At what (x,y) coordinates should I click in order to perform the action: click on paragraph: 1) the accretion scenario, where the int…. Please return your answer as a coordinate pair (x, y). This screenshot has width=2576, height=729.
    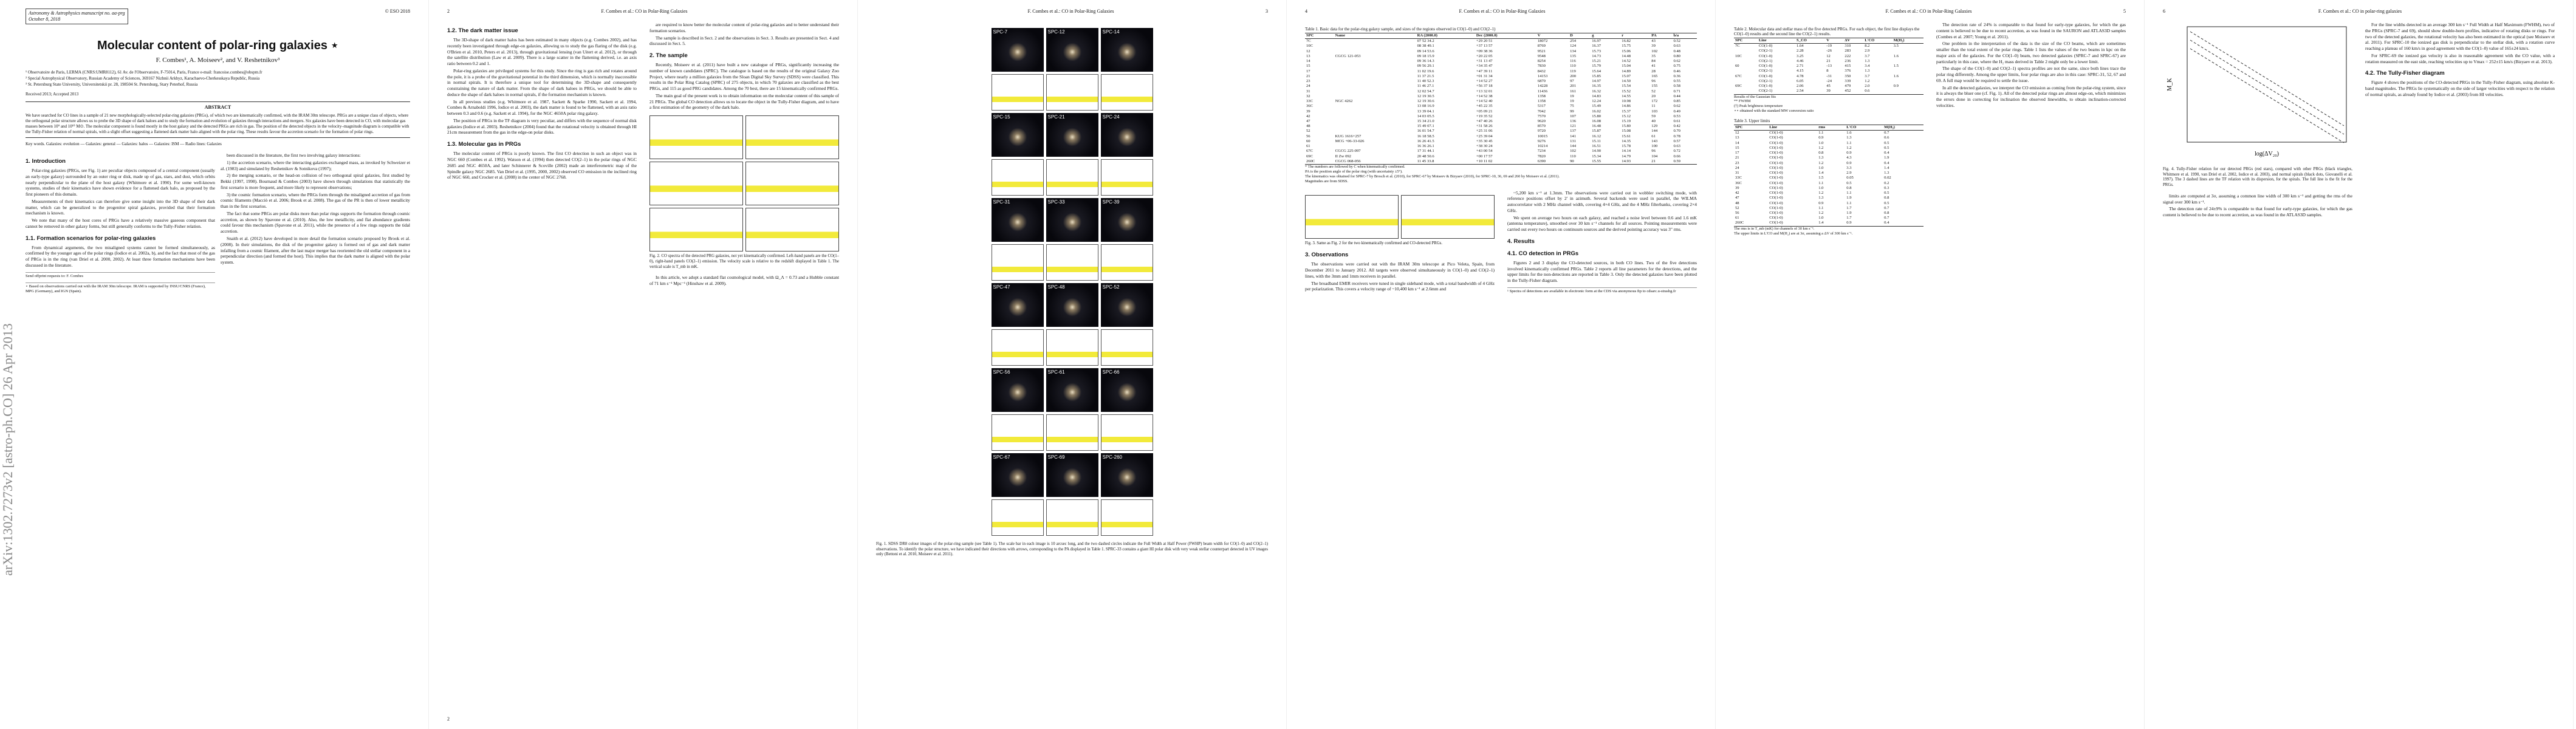
    Looking at the image, I should click on (315, 165).